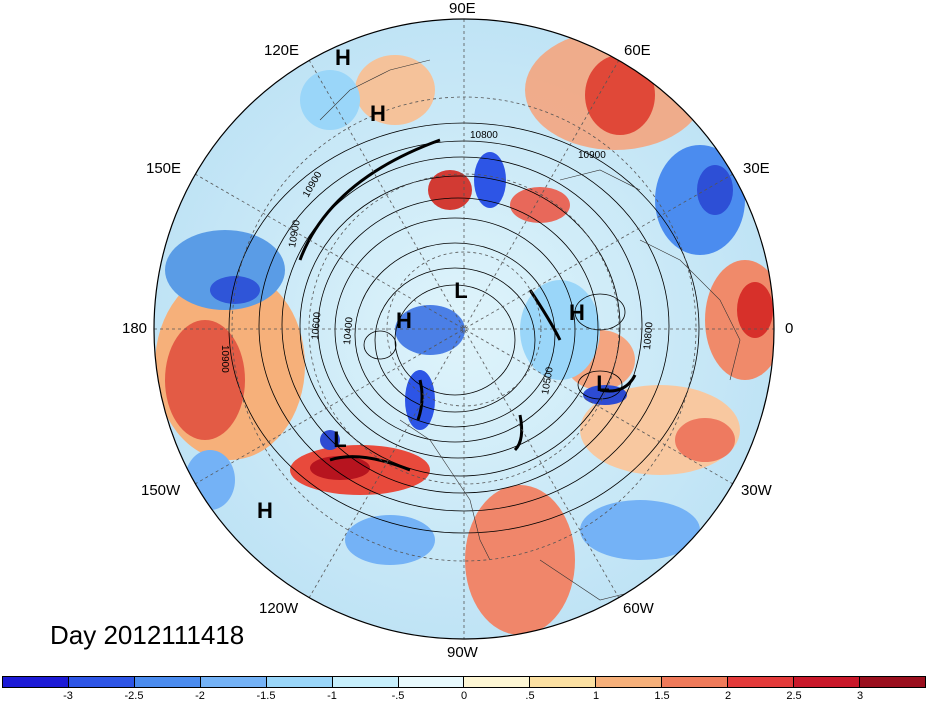  What do you see at coordinates (462, 652) in the screenshot?
I see `lon-label-bottom: 90W` at bounding box center [462, 652].